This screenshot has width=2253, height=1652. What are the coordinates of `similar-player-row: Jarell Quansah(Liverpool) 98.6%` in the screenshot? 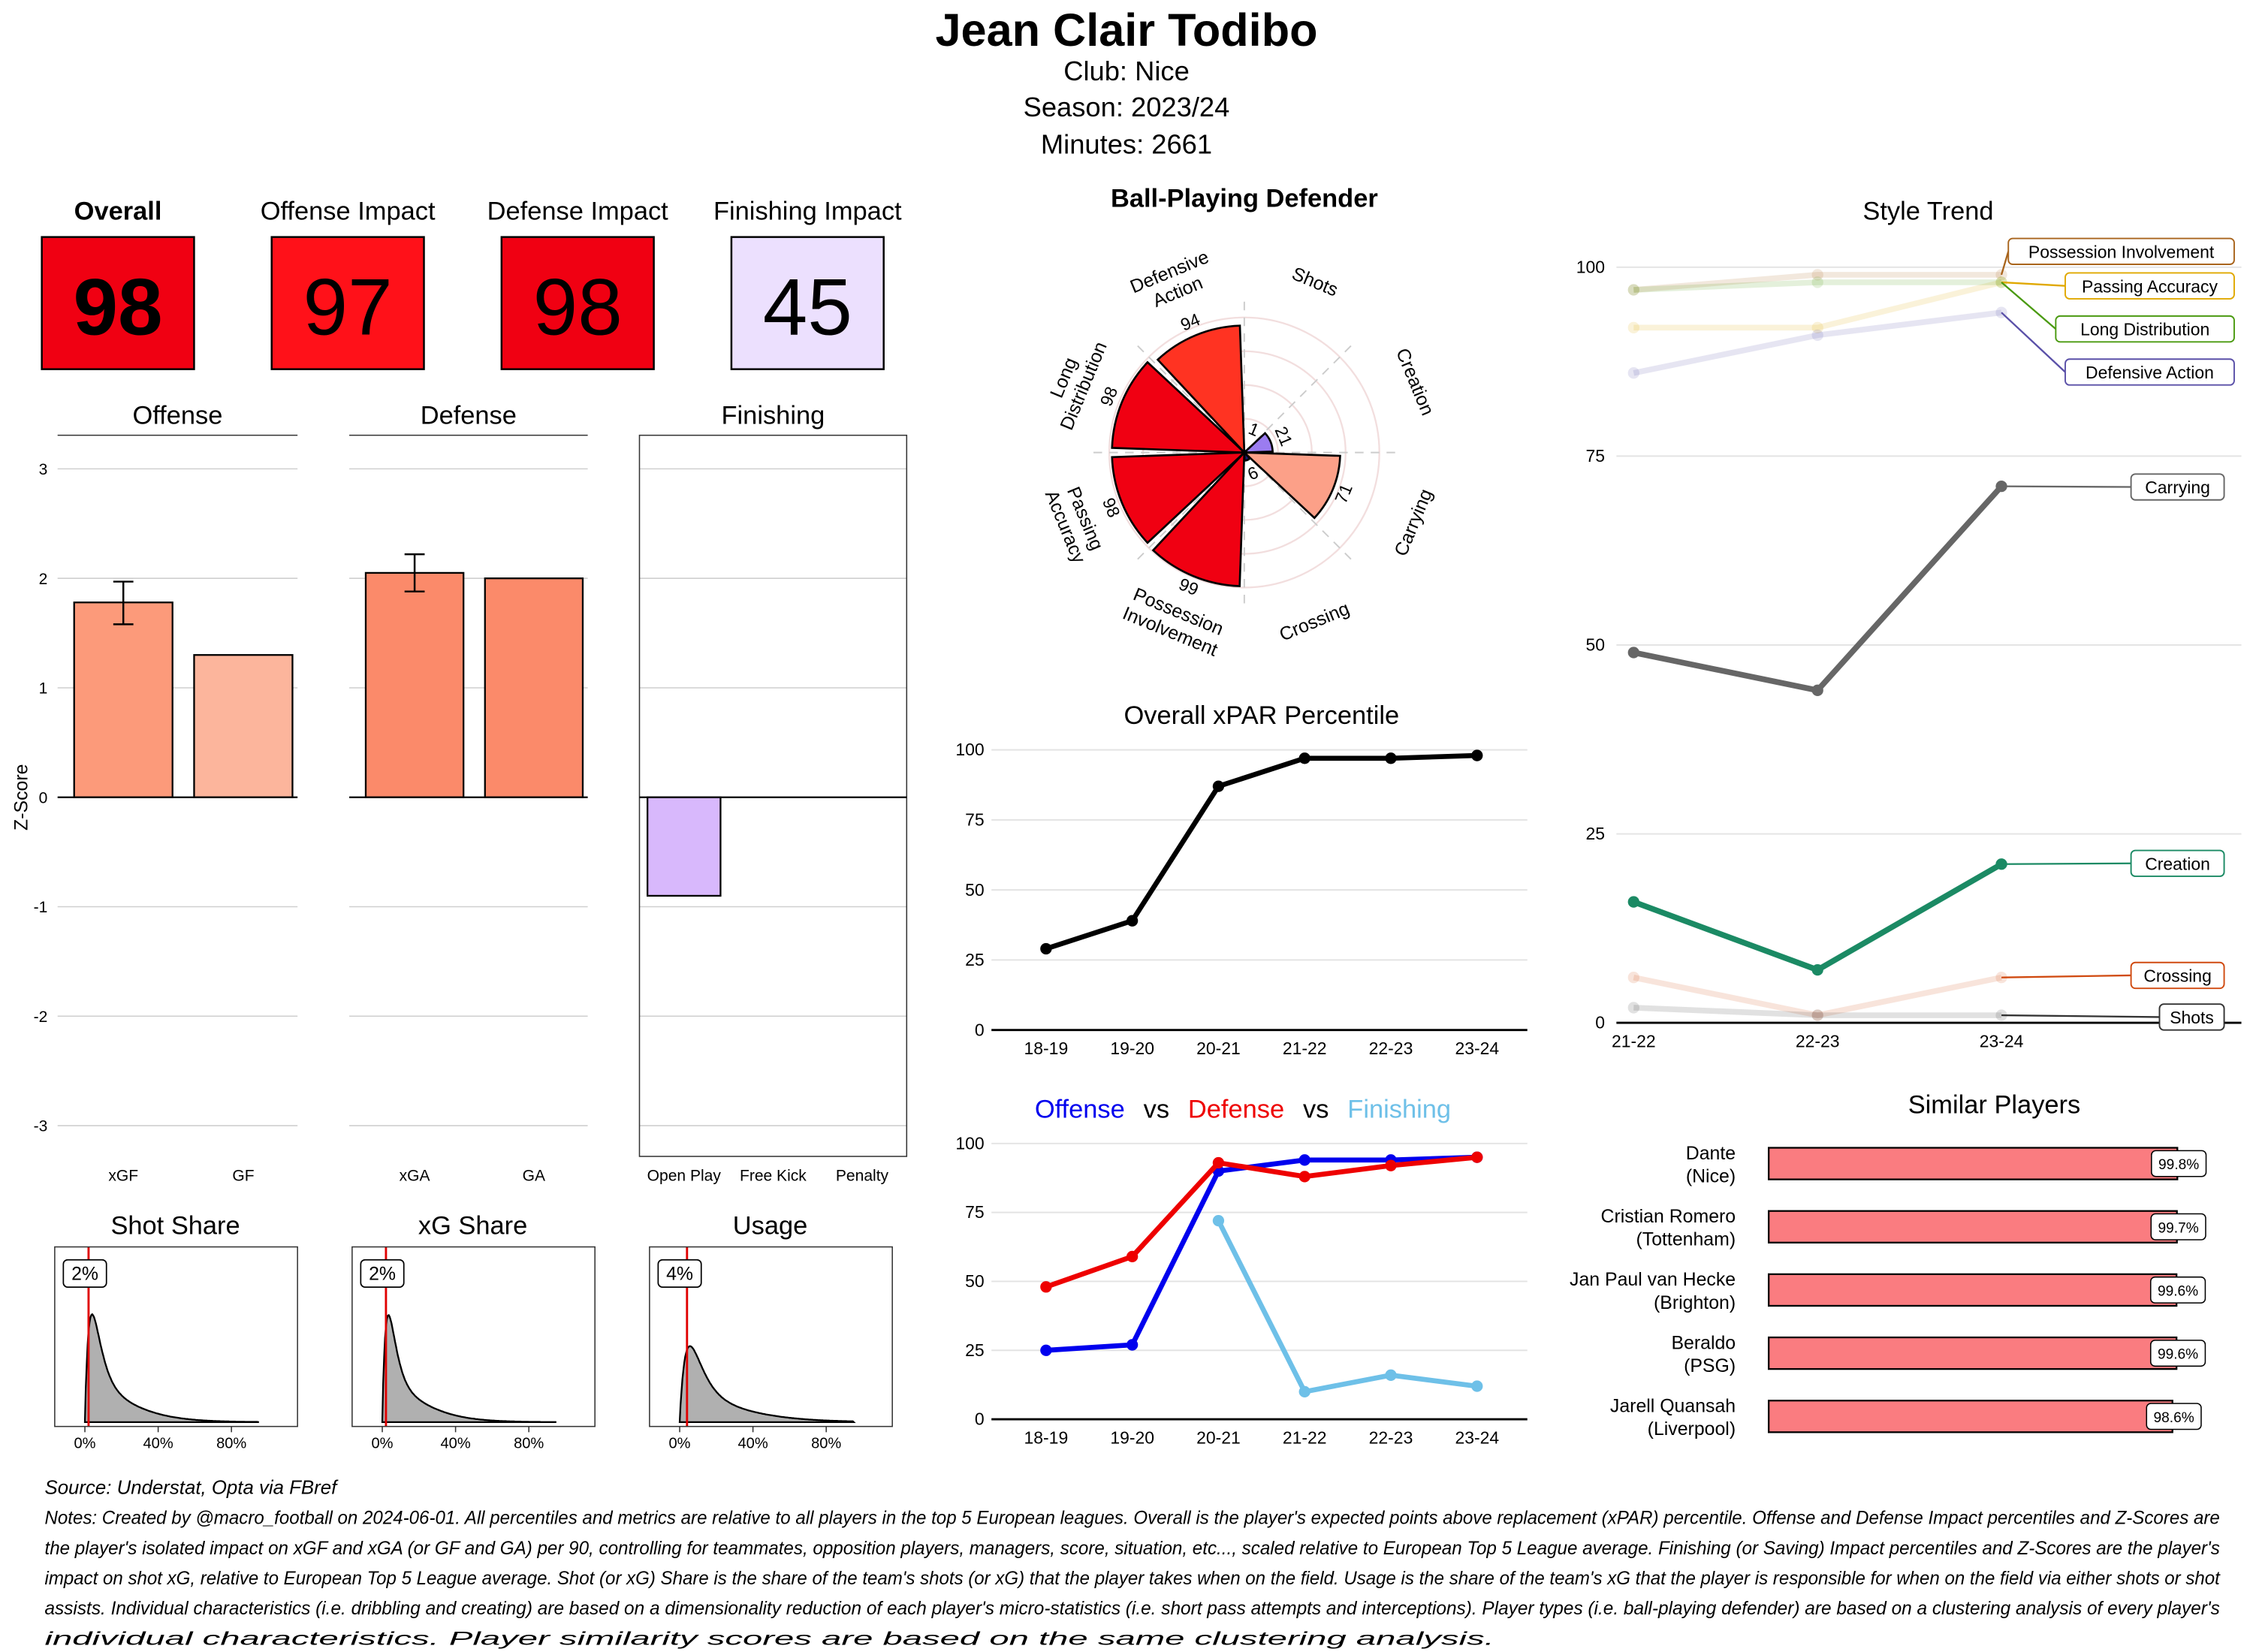 It's located at (1906, 1417).